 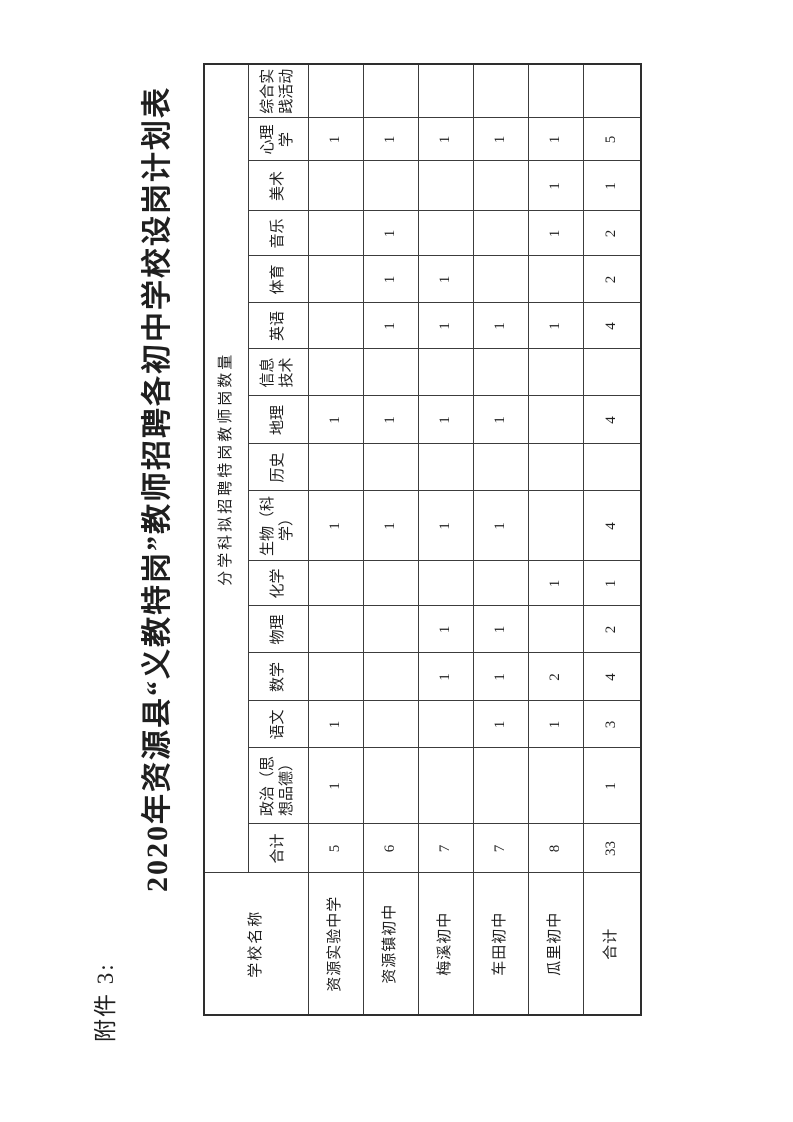 What do you see at coordinates (278, 326) in the screenshot?
I see `column-header-english: 英语` at bounding box center [278, 326].